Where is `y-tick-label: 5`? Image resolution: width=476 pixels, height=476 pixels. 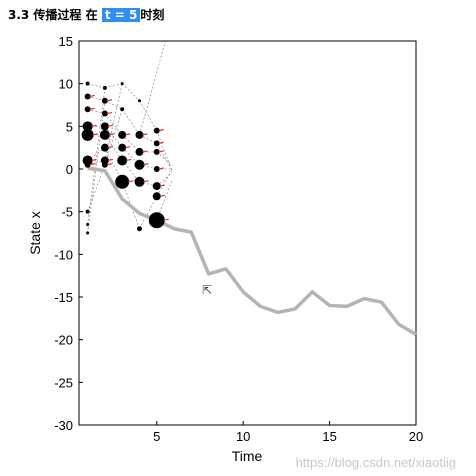
y-tick-label: 5 is located at coordinates (69, 126).